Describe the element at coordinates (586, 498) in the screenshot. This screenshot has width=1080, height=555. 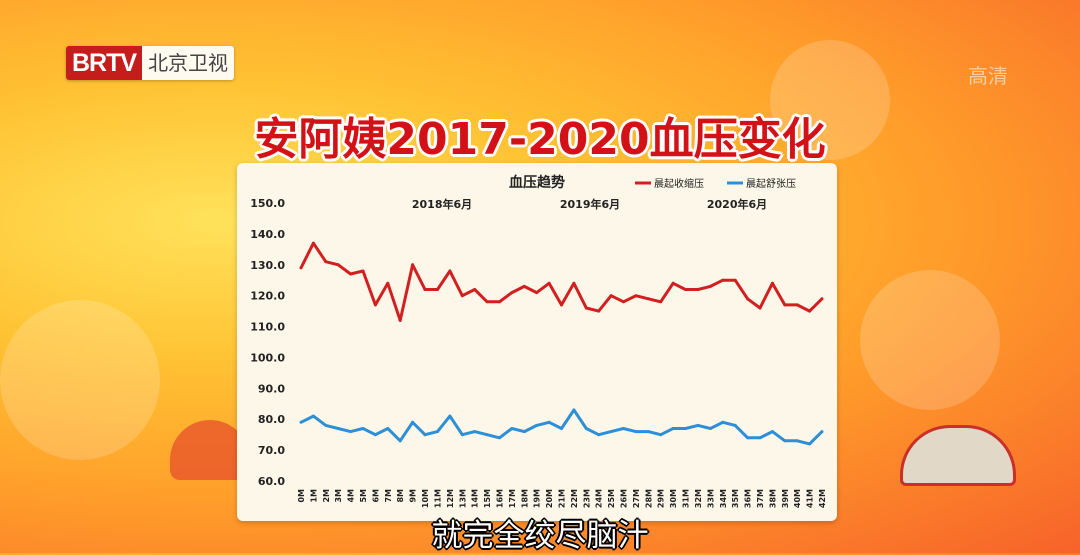
I see `x-tick-label: 23M` at that location.